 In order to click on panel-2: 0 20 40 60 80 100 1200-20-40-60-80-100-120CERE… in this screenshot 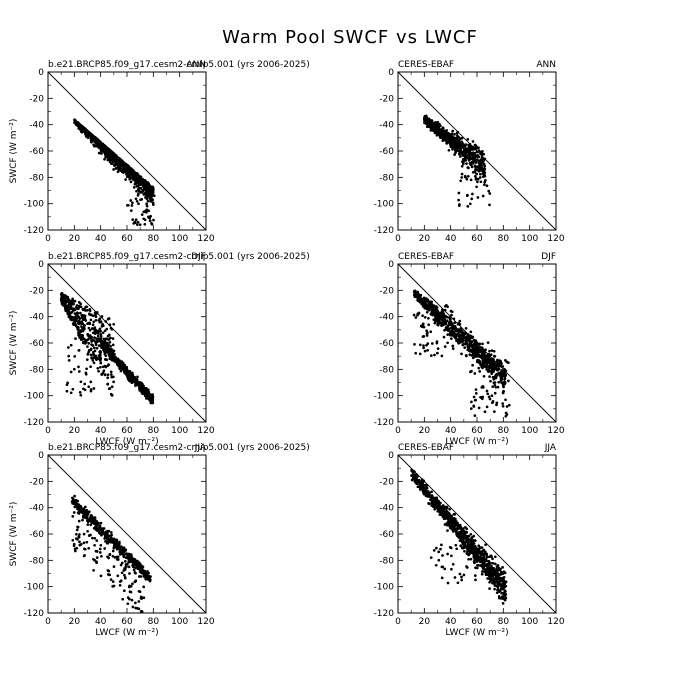, I will do `click(469, 152)`.